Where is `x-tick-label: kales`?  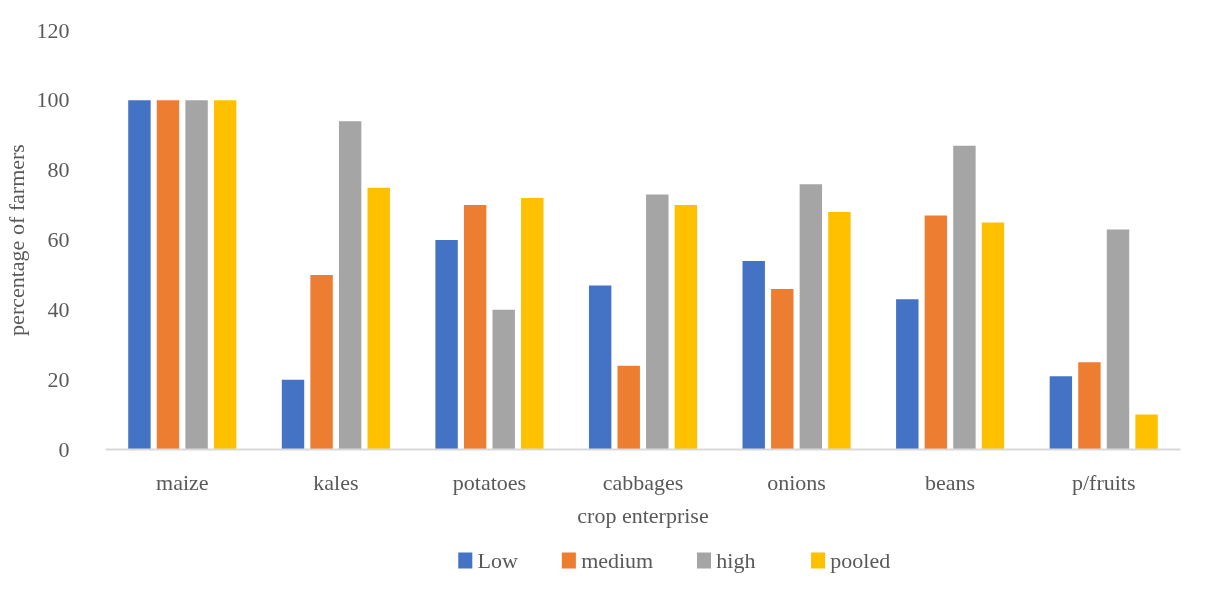
x-tick-label: kales is located at coordinates (336, 482).